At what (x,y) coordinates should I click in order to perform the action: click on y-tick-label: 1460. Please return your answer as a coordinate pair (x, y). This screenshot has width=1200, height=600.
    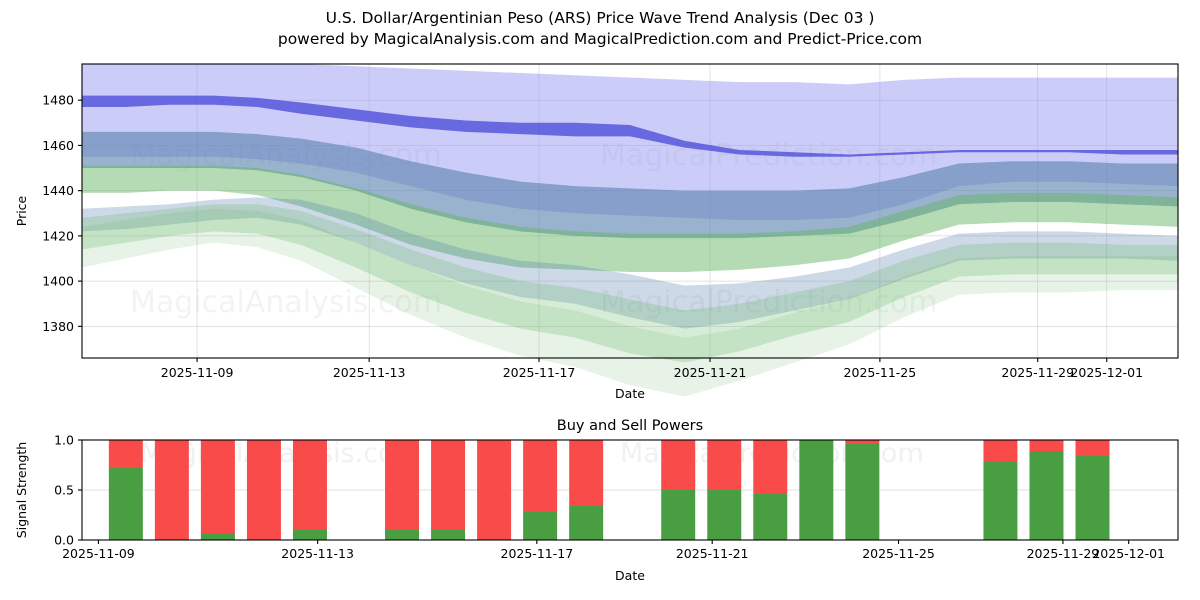
    Looking at the image, I should click on (58, 145).